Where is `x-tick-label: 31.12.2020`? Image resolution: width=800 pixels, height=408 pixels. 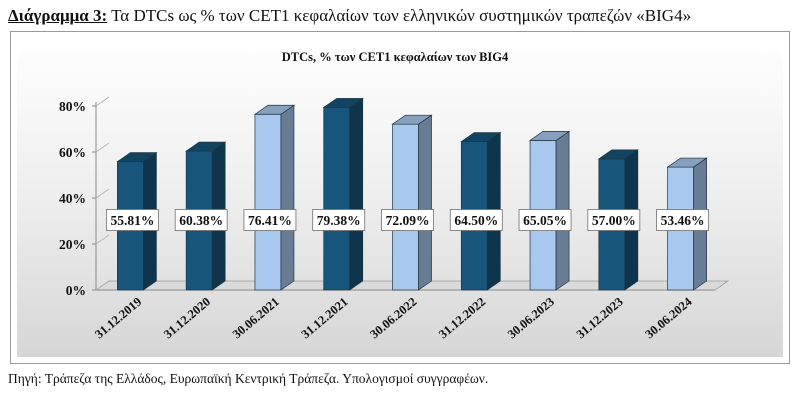
x-tick-label: 31.12.2020 is located at coordinates (187, 318).